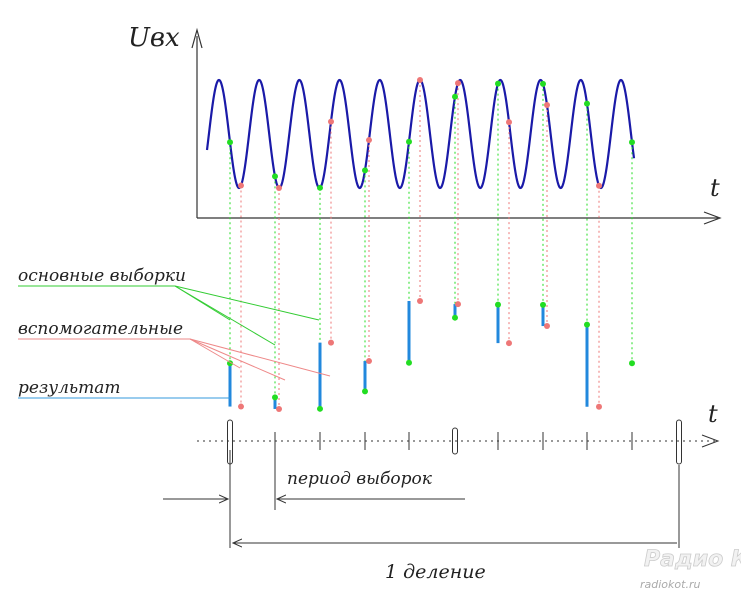  What do you see at coordinates (408, 355) in the screenshot?
I see `result-bars` at bounding box center [408, 355].